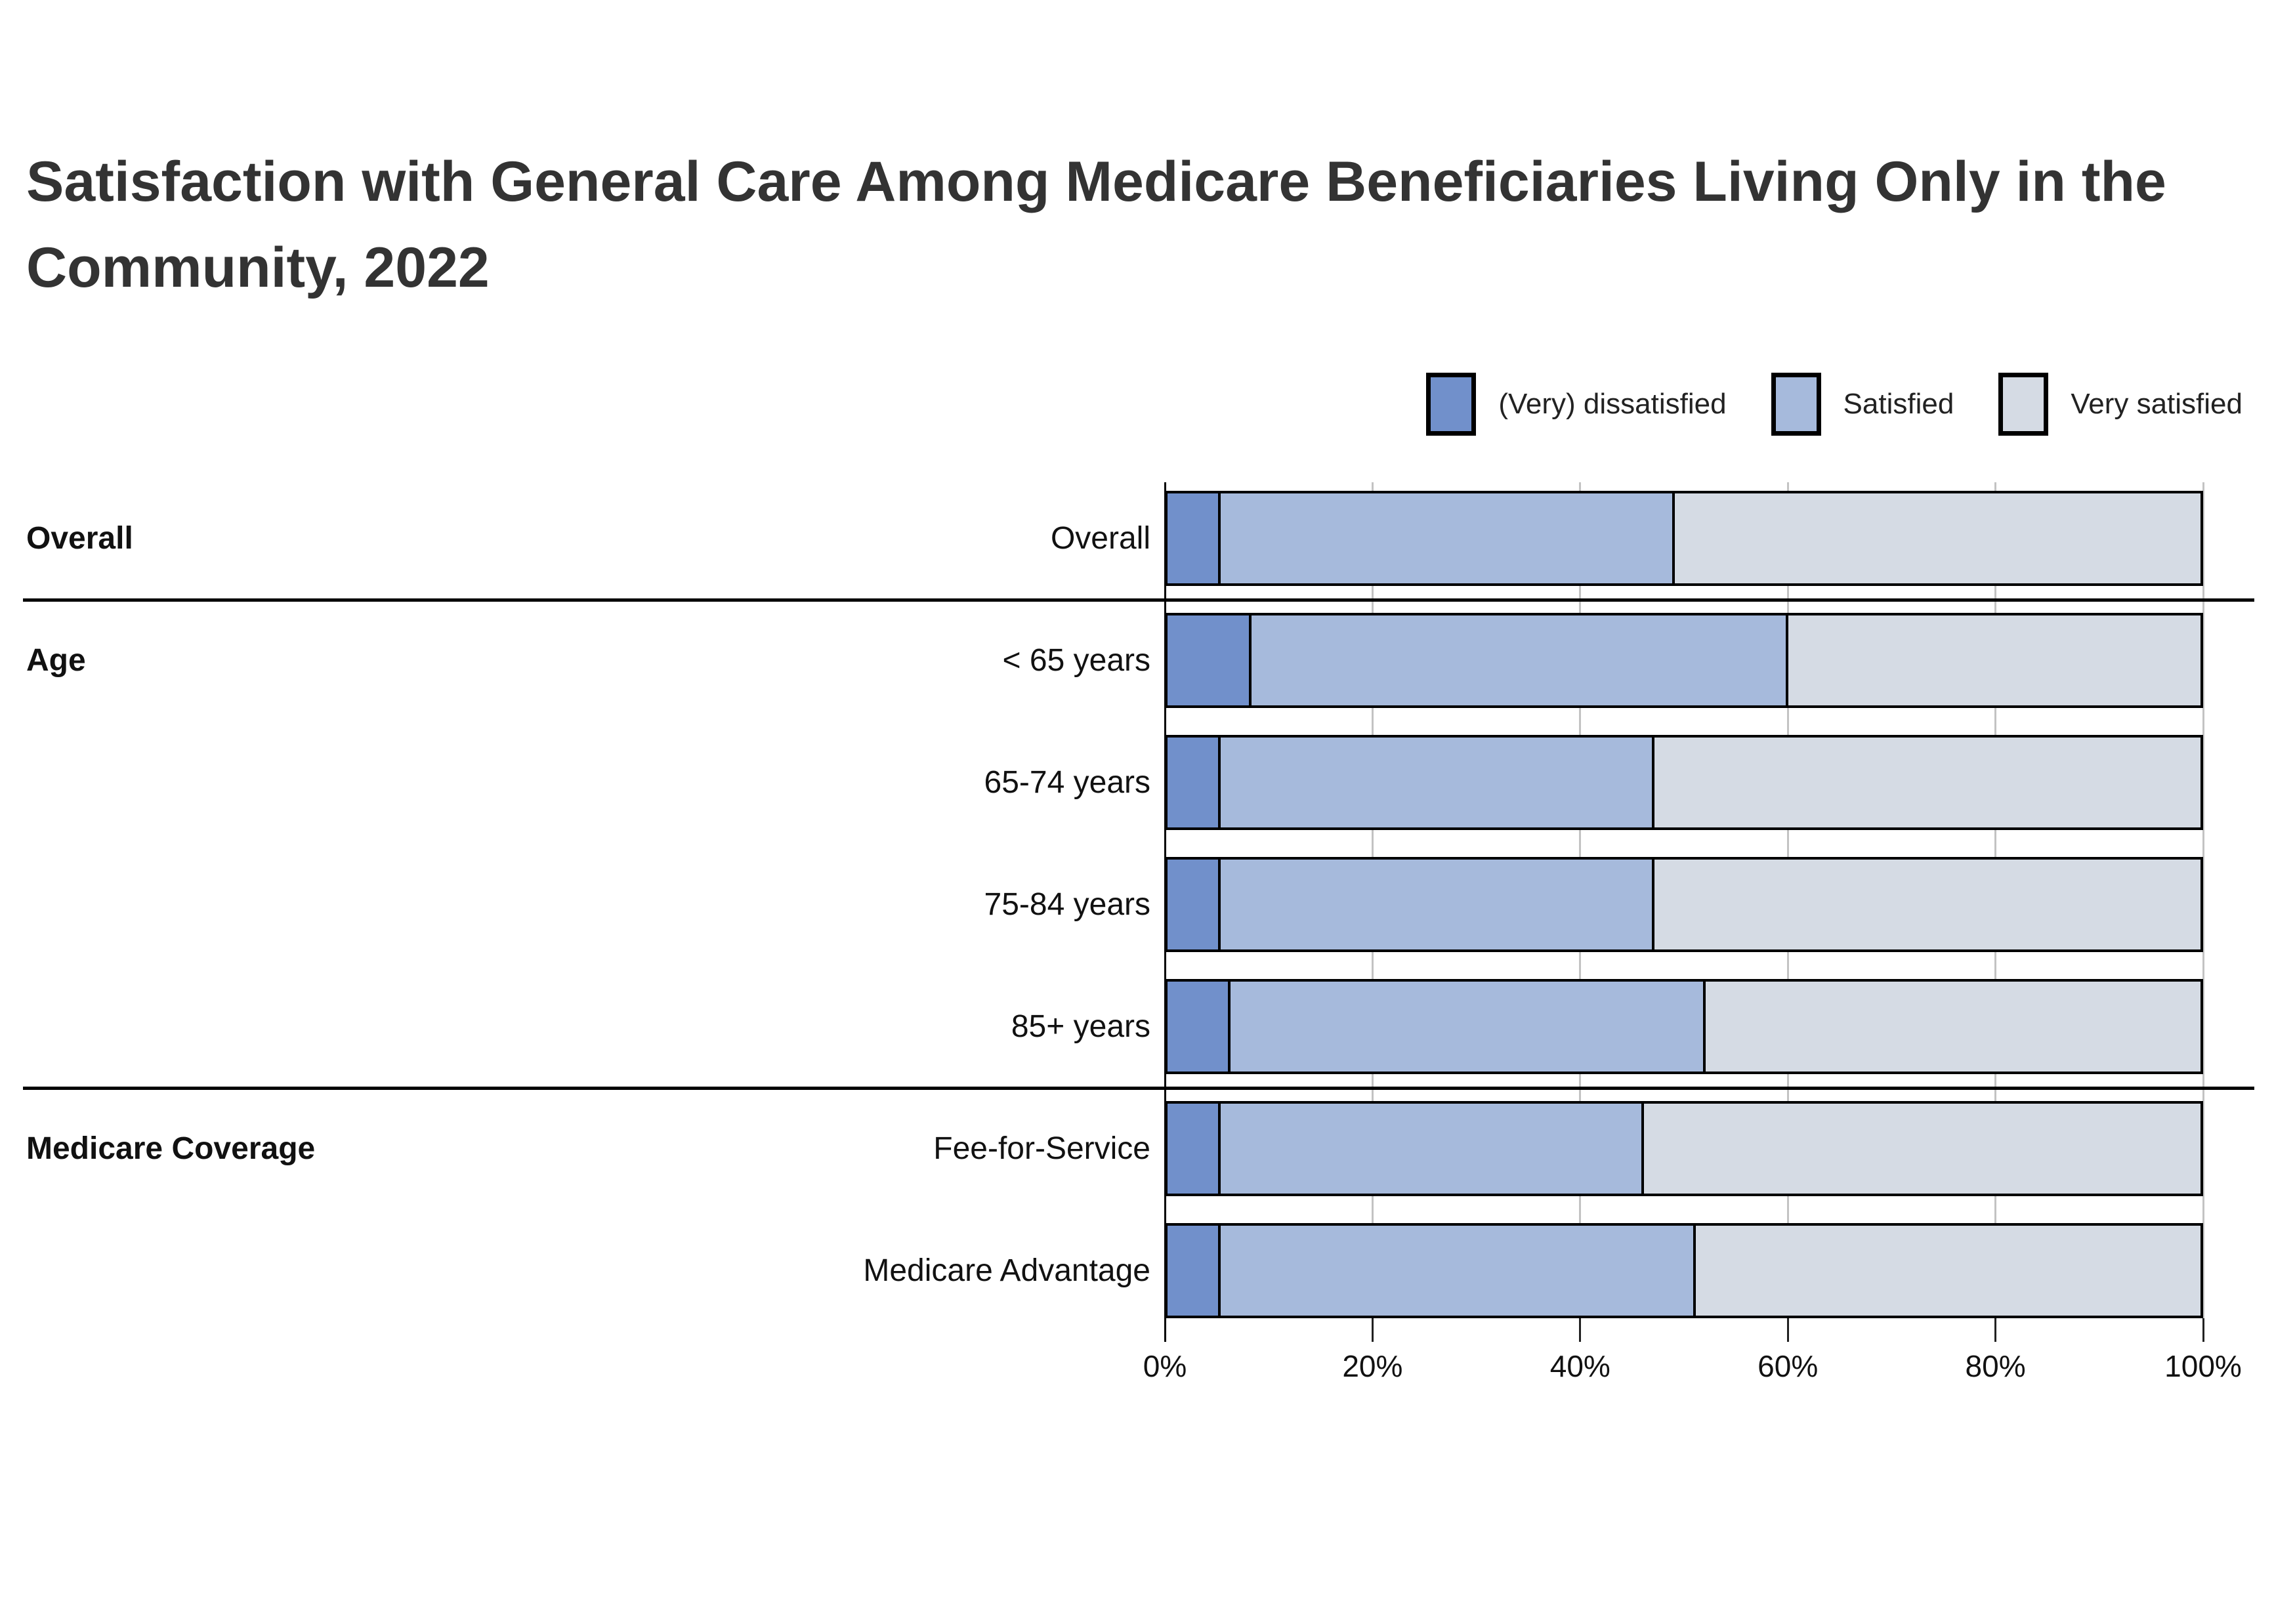 Image resolution: width=2274 pixels, height=1624 pixels. I want to click on axis-tick-100%, so click(2203, 1330).